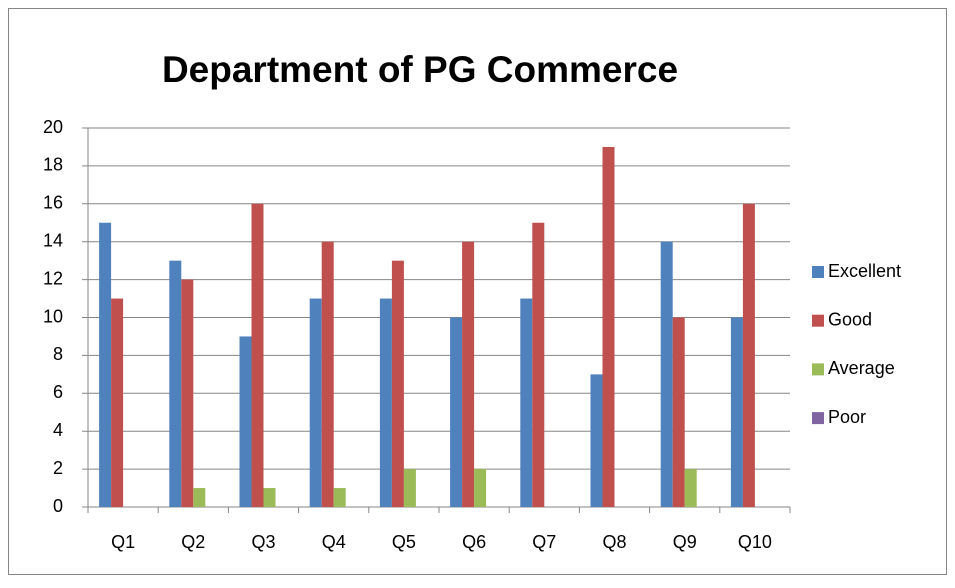 This screenshot has width=955, height=588. What do you see at coordinates (58, 392) in the screenshot?
I see `y-tick-label: 6` at bounding box center [58, 392].